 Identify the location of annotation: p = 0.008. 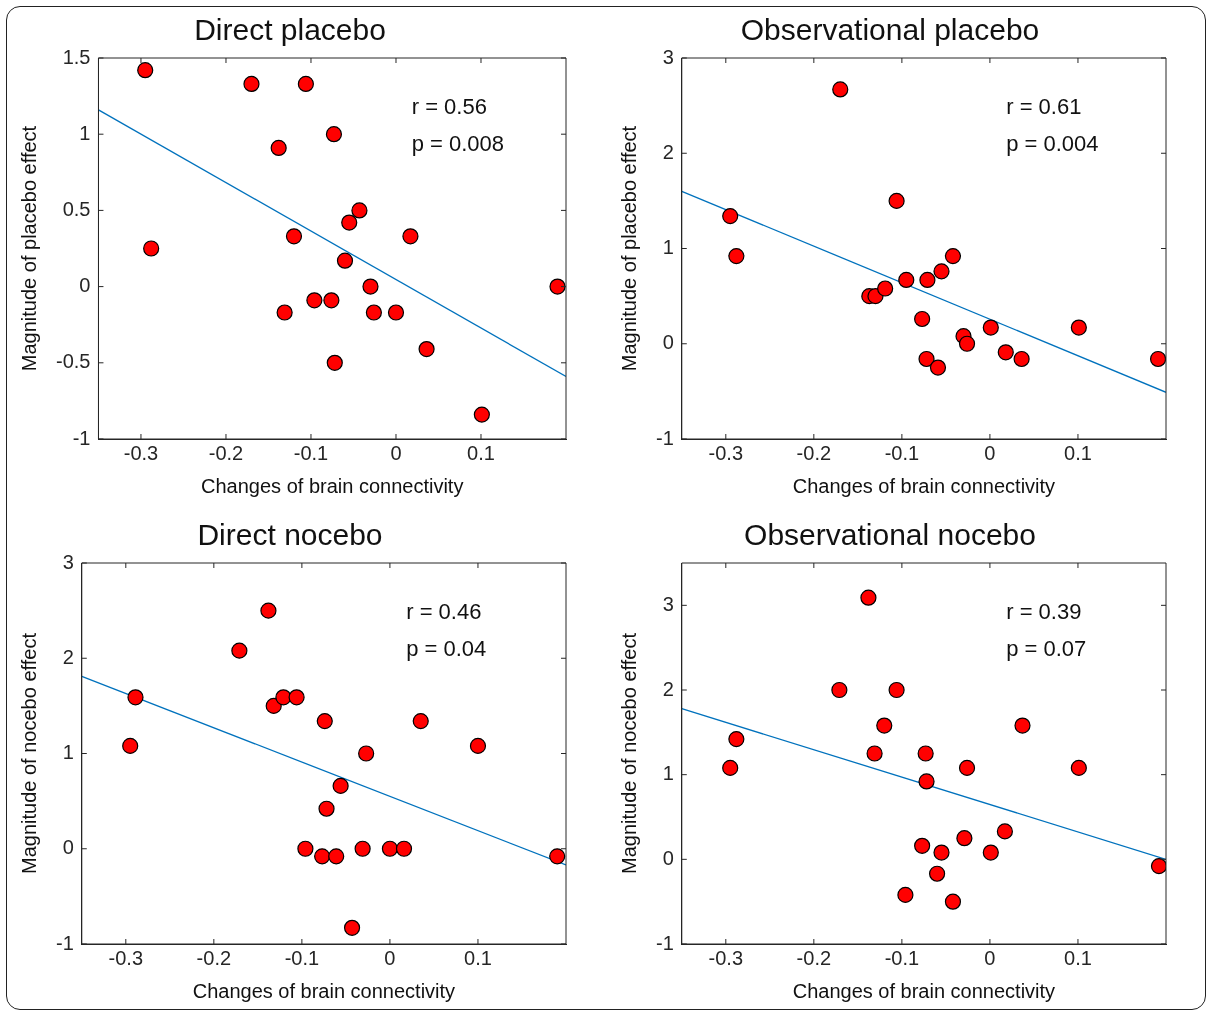
(458, 144).